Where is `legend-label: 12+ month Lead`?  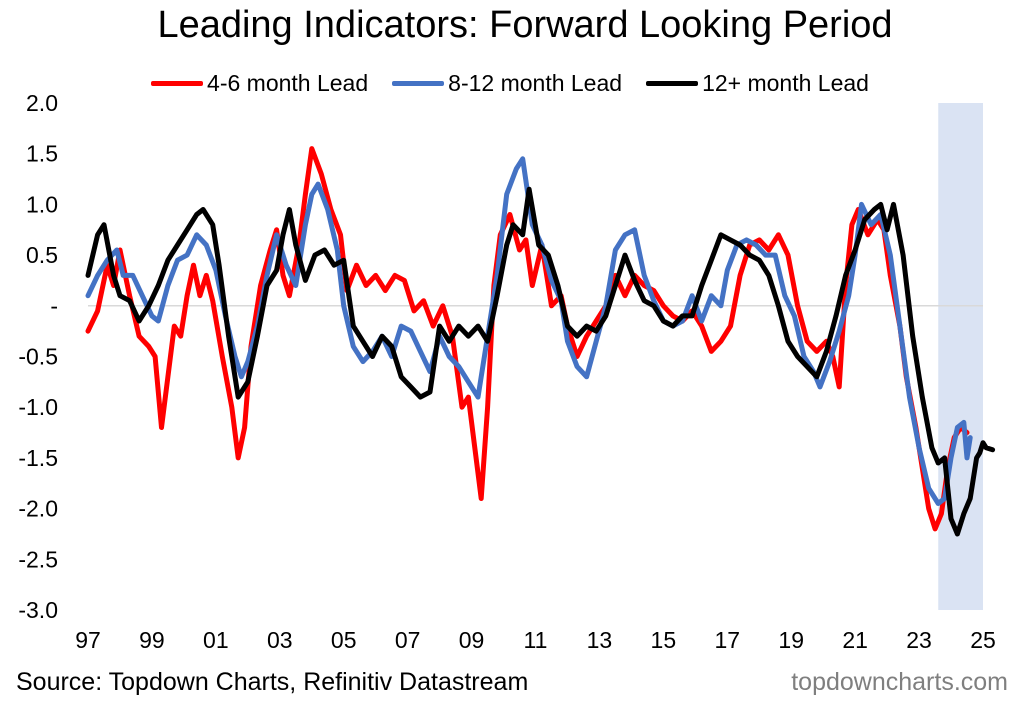
legend-label: 12+ month Lead is located at coordinates (785, 83).